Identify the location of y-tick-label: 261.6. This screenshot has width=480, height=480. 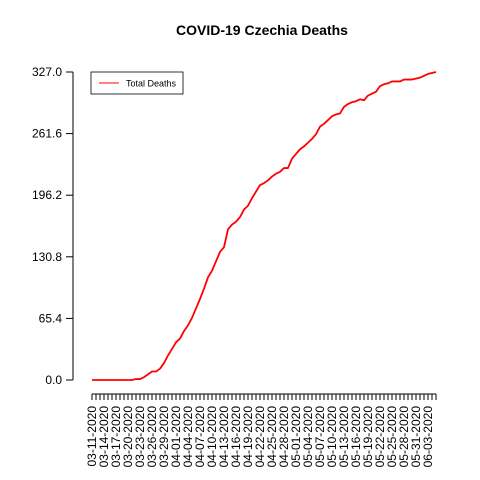
(47, 134).